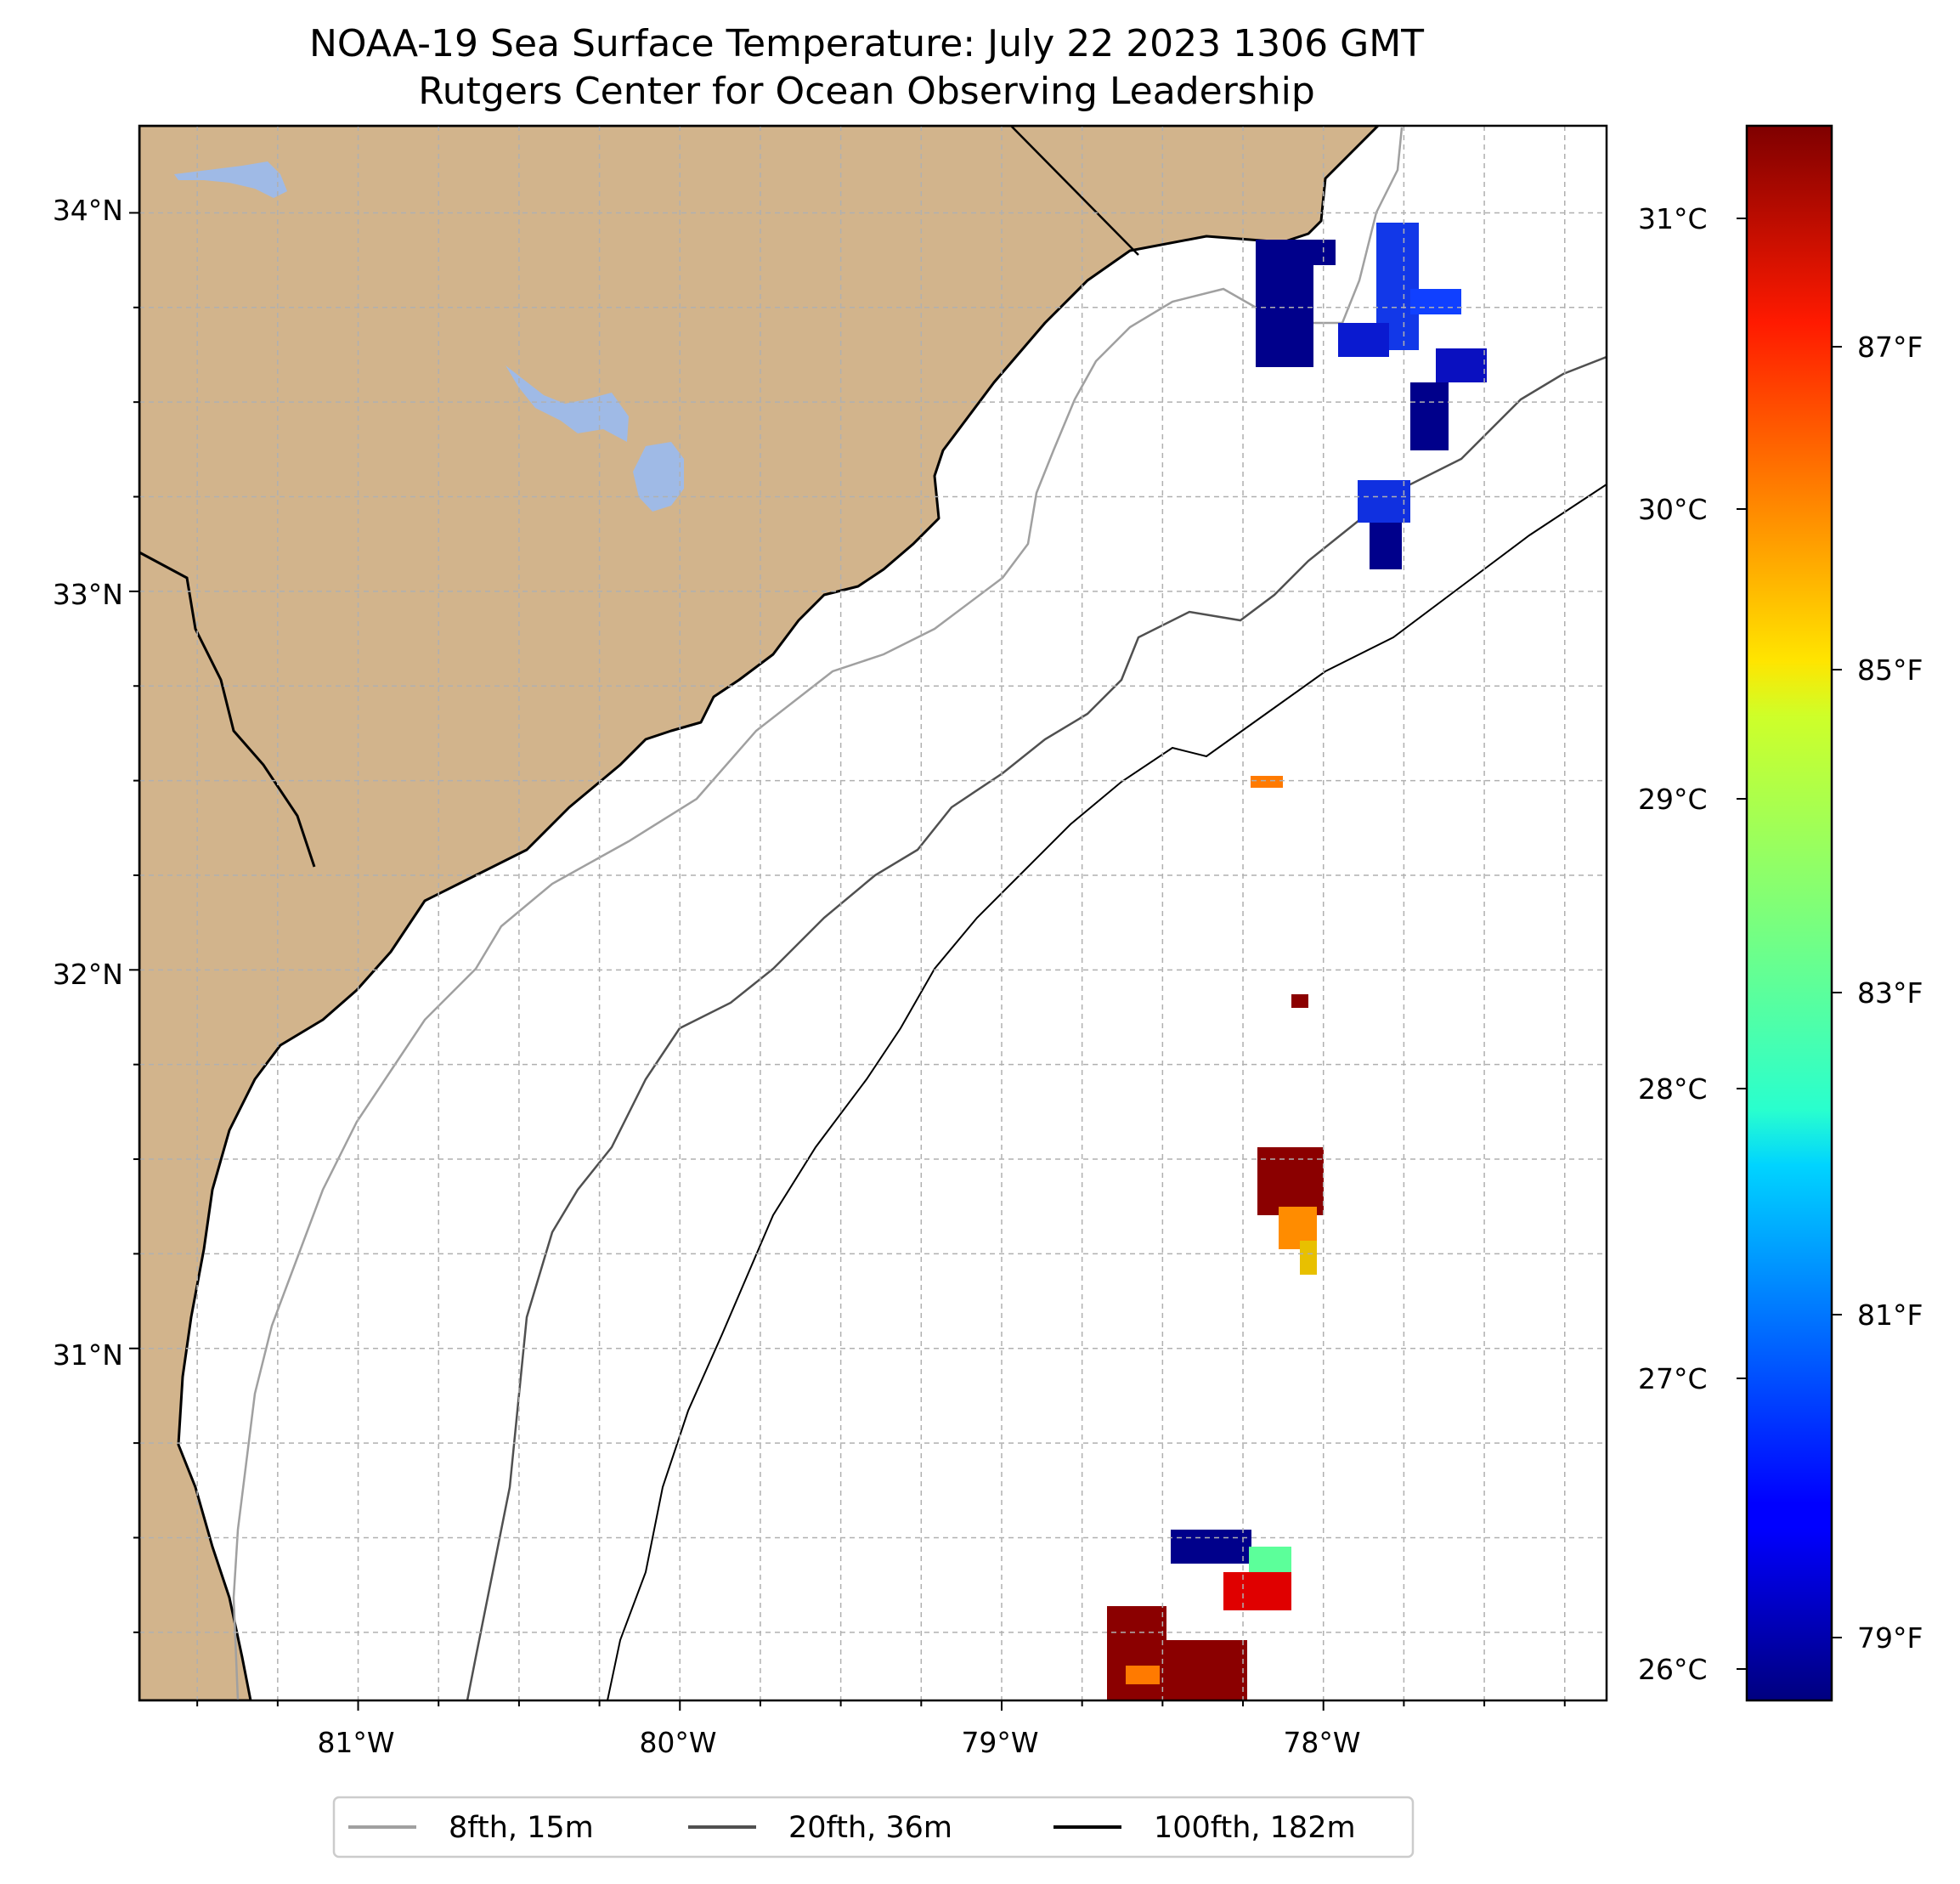  I want to click on sst-patch-south, so click(1211, 1547).